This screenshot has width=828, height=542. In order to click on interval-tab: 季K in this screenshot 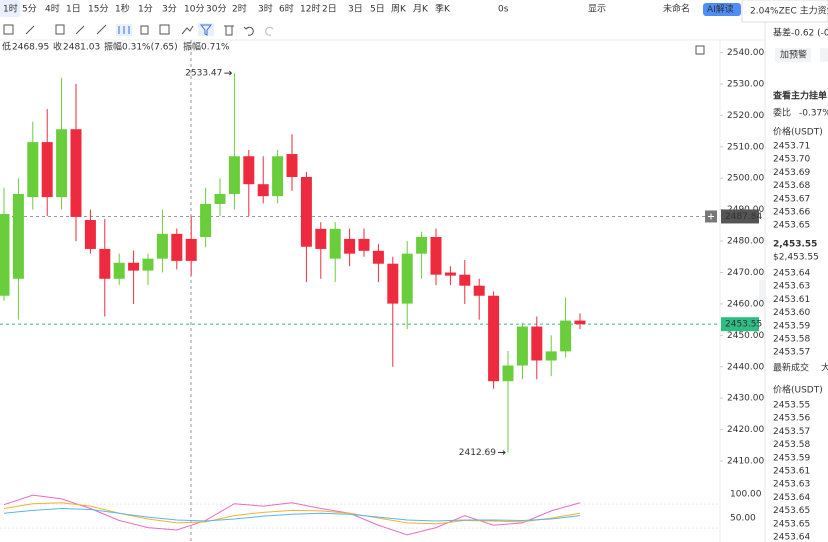, I will do `click(443, 9)`.